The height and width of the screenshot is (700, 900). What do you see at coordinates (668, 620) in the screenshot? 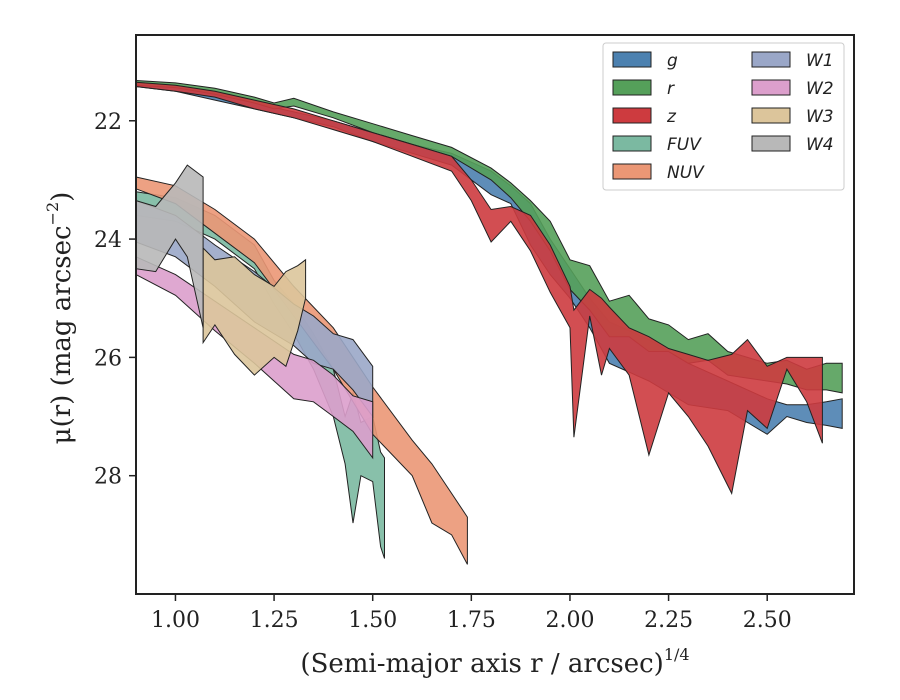
I see `x-tick-label: 2.25` at bounding box center [668, 620].